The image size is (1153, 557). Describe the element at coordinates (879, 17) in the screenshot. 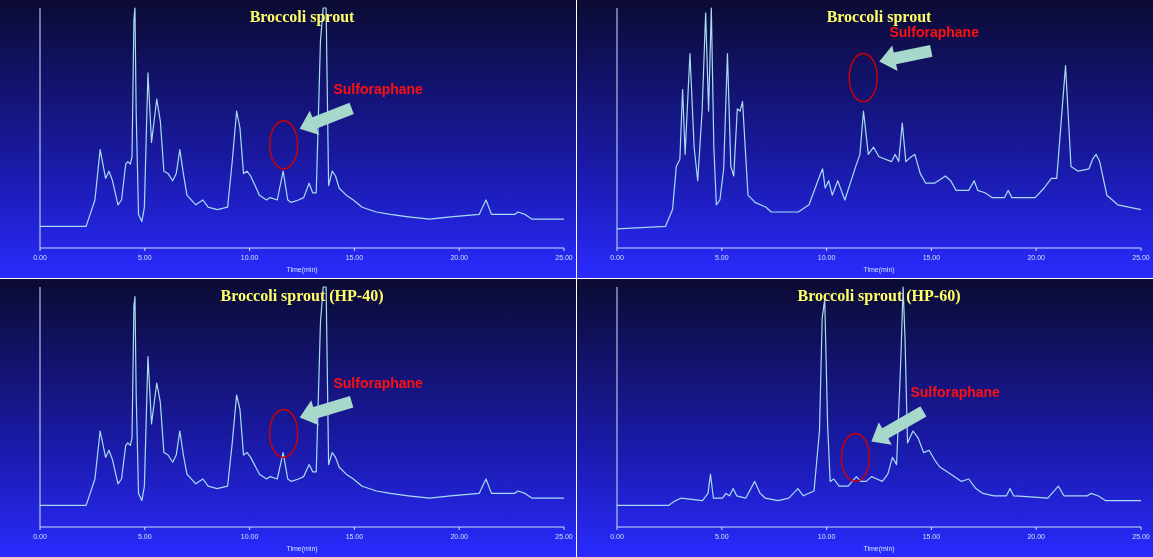

I see `chart-title: Broccoli sprout` at that location.